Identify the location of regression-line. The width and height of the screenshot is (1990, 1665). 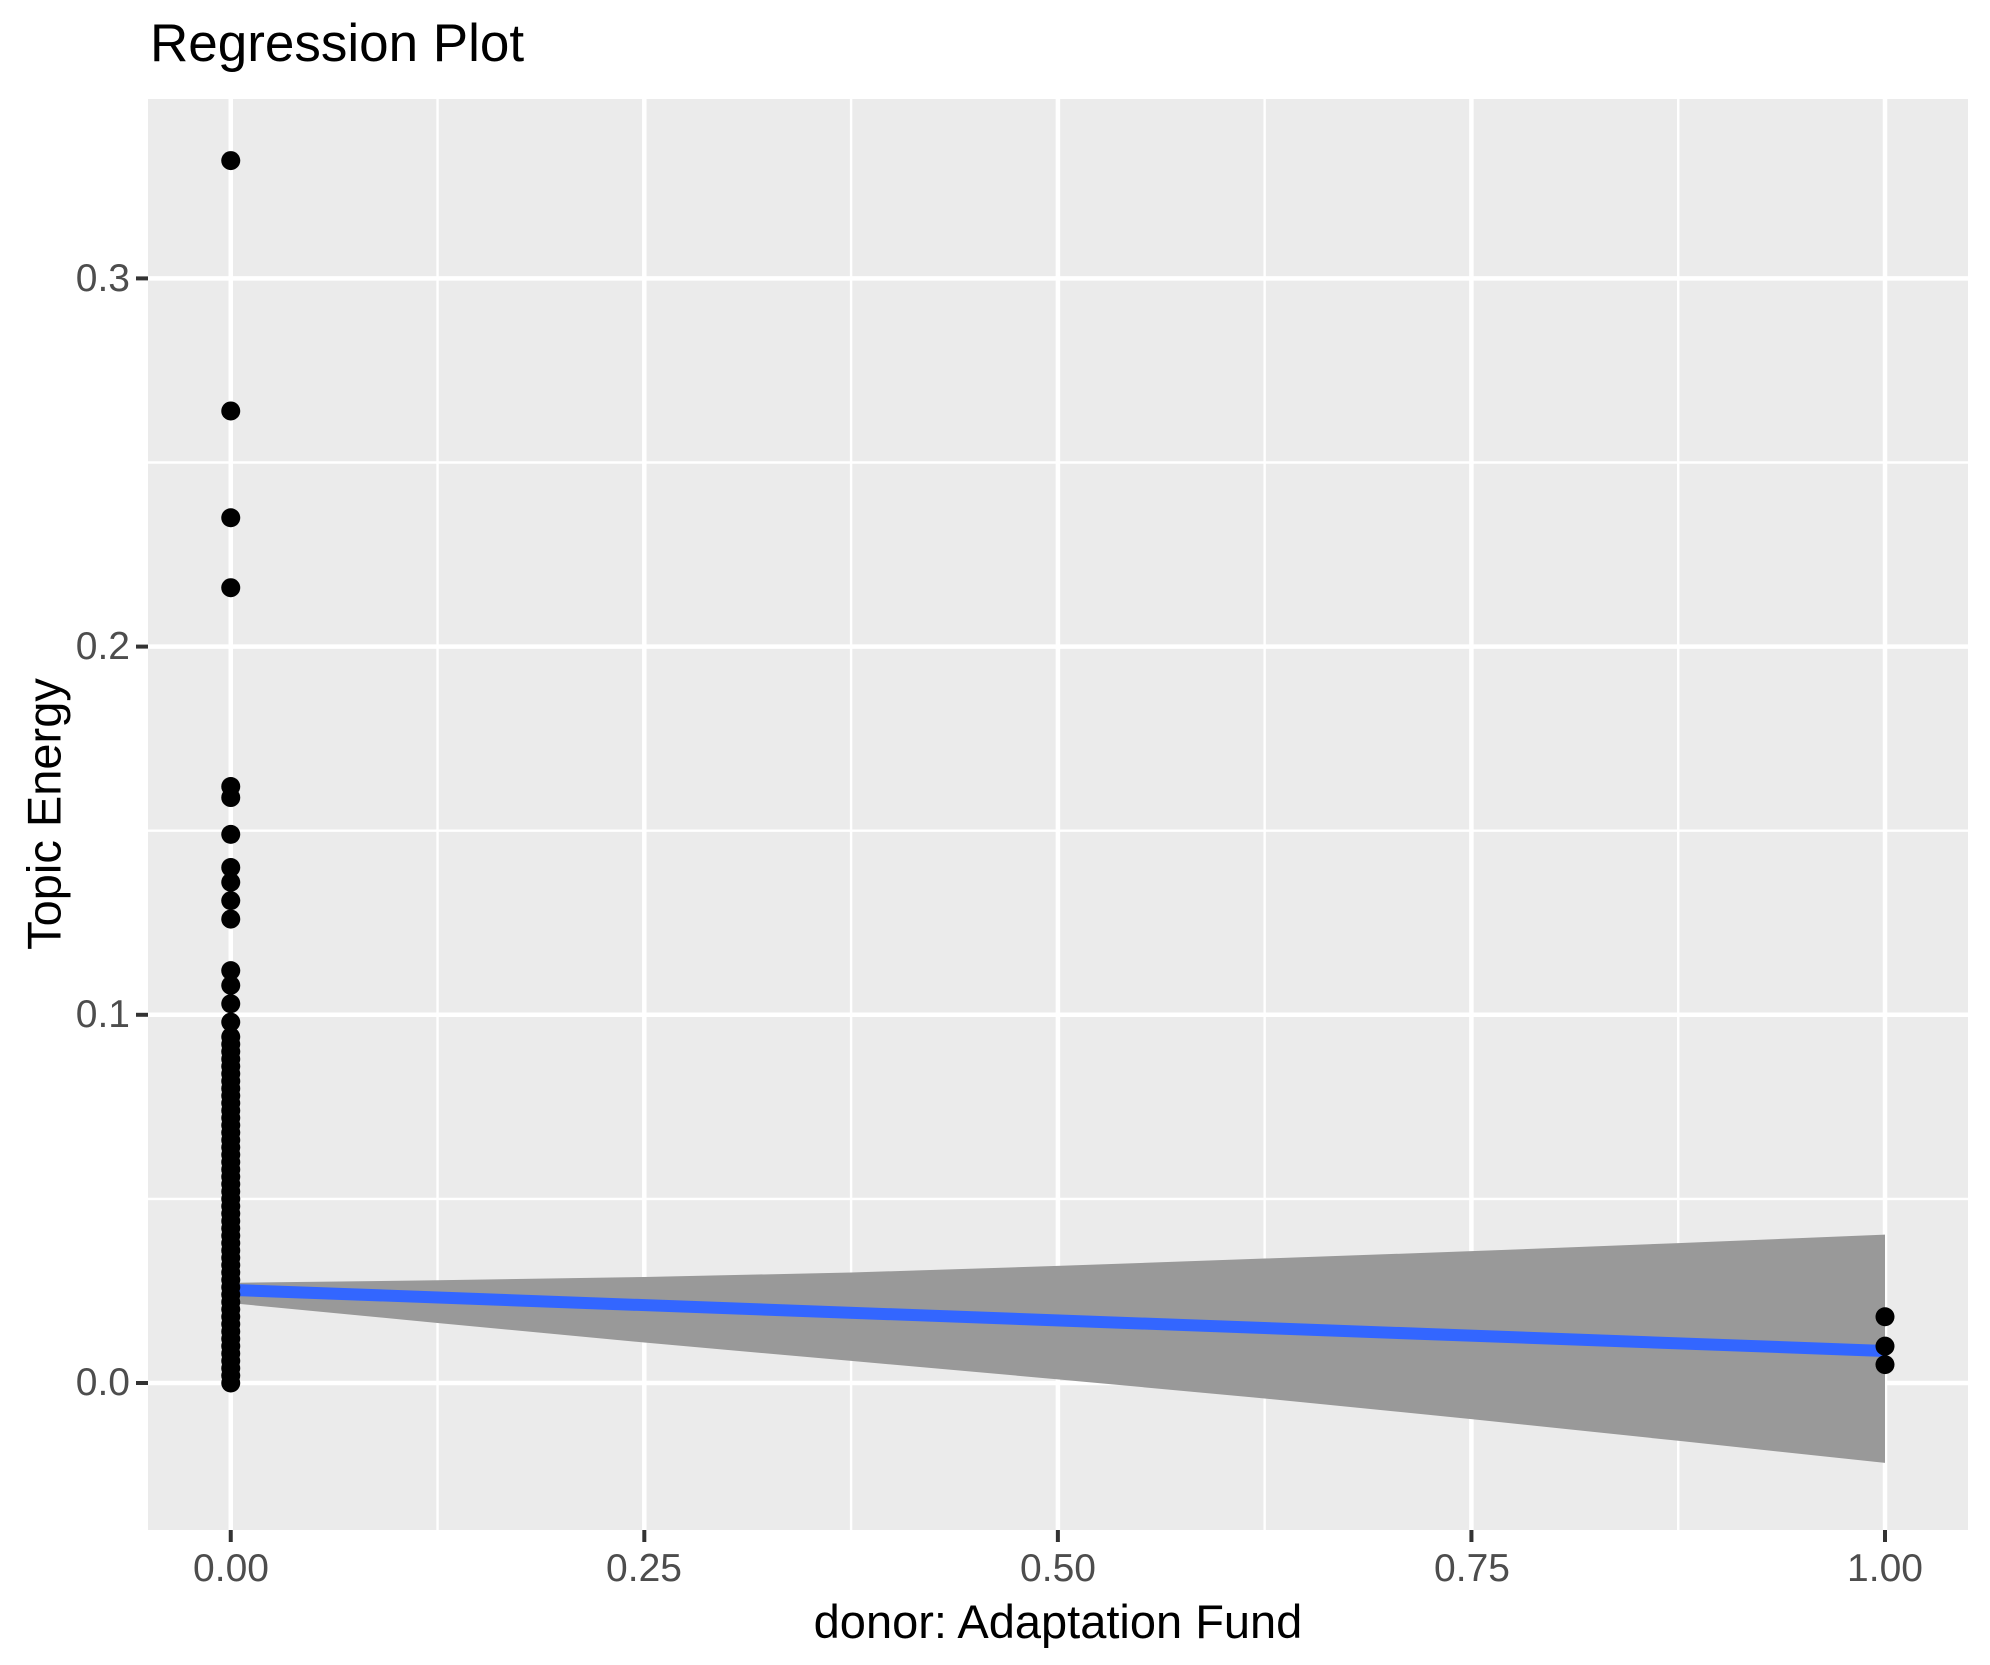
(1058, 1320).